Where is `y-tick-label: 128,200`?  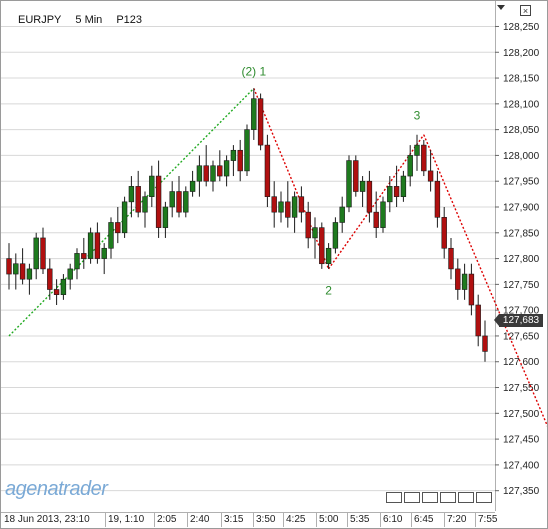
y-tick-label: 128,200 is located at coordinates (521, 53).